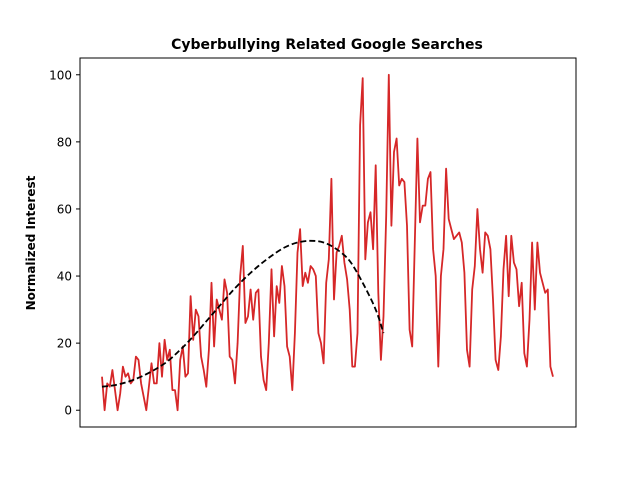 The height and width of the screenshot is (480, 640). Describe the element at coordinates (64, 209) in the screenshot. I see `y-tick-label: 60` at that location.